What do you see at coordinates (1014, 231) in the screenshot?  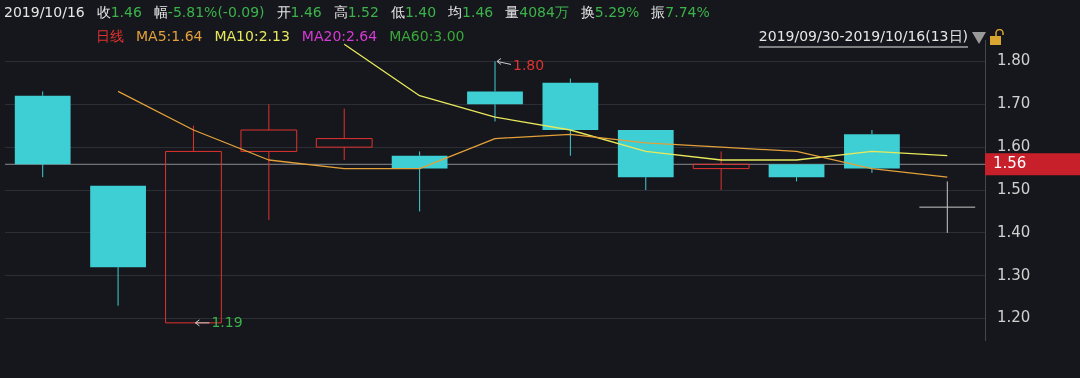 I see `y-tick-label: 1.40` at bounding box center [1014, 231].